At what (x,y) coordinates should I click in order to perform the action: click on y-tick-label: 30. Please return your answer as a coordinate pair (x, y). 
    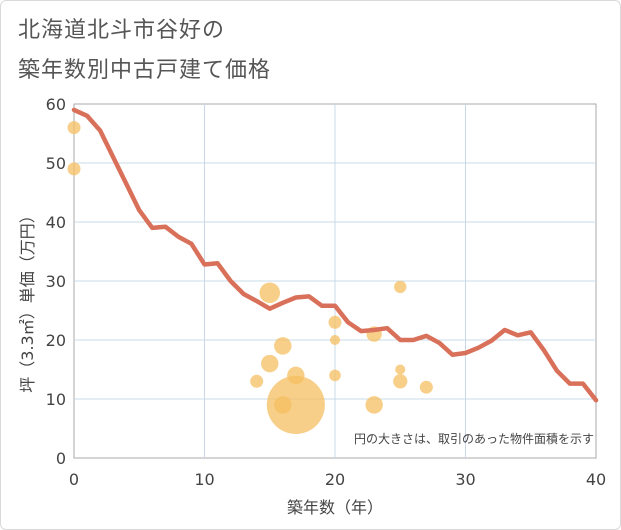
    Looking at the image, I should click on (56, 281).